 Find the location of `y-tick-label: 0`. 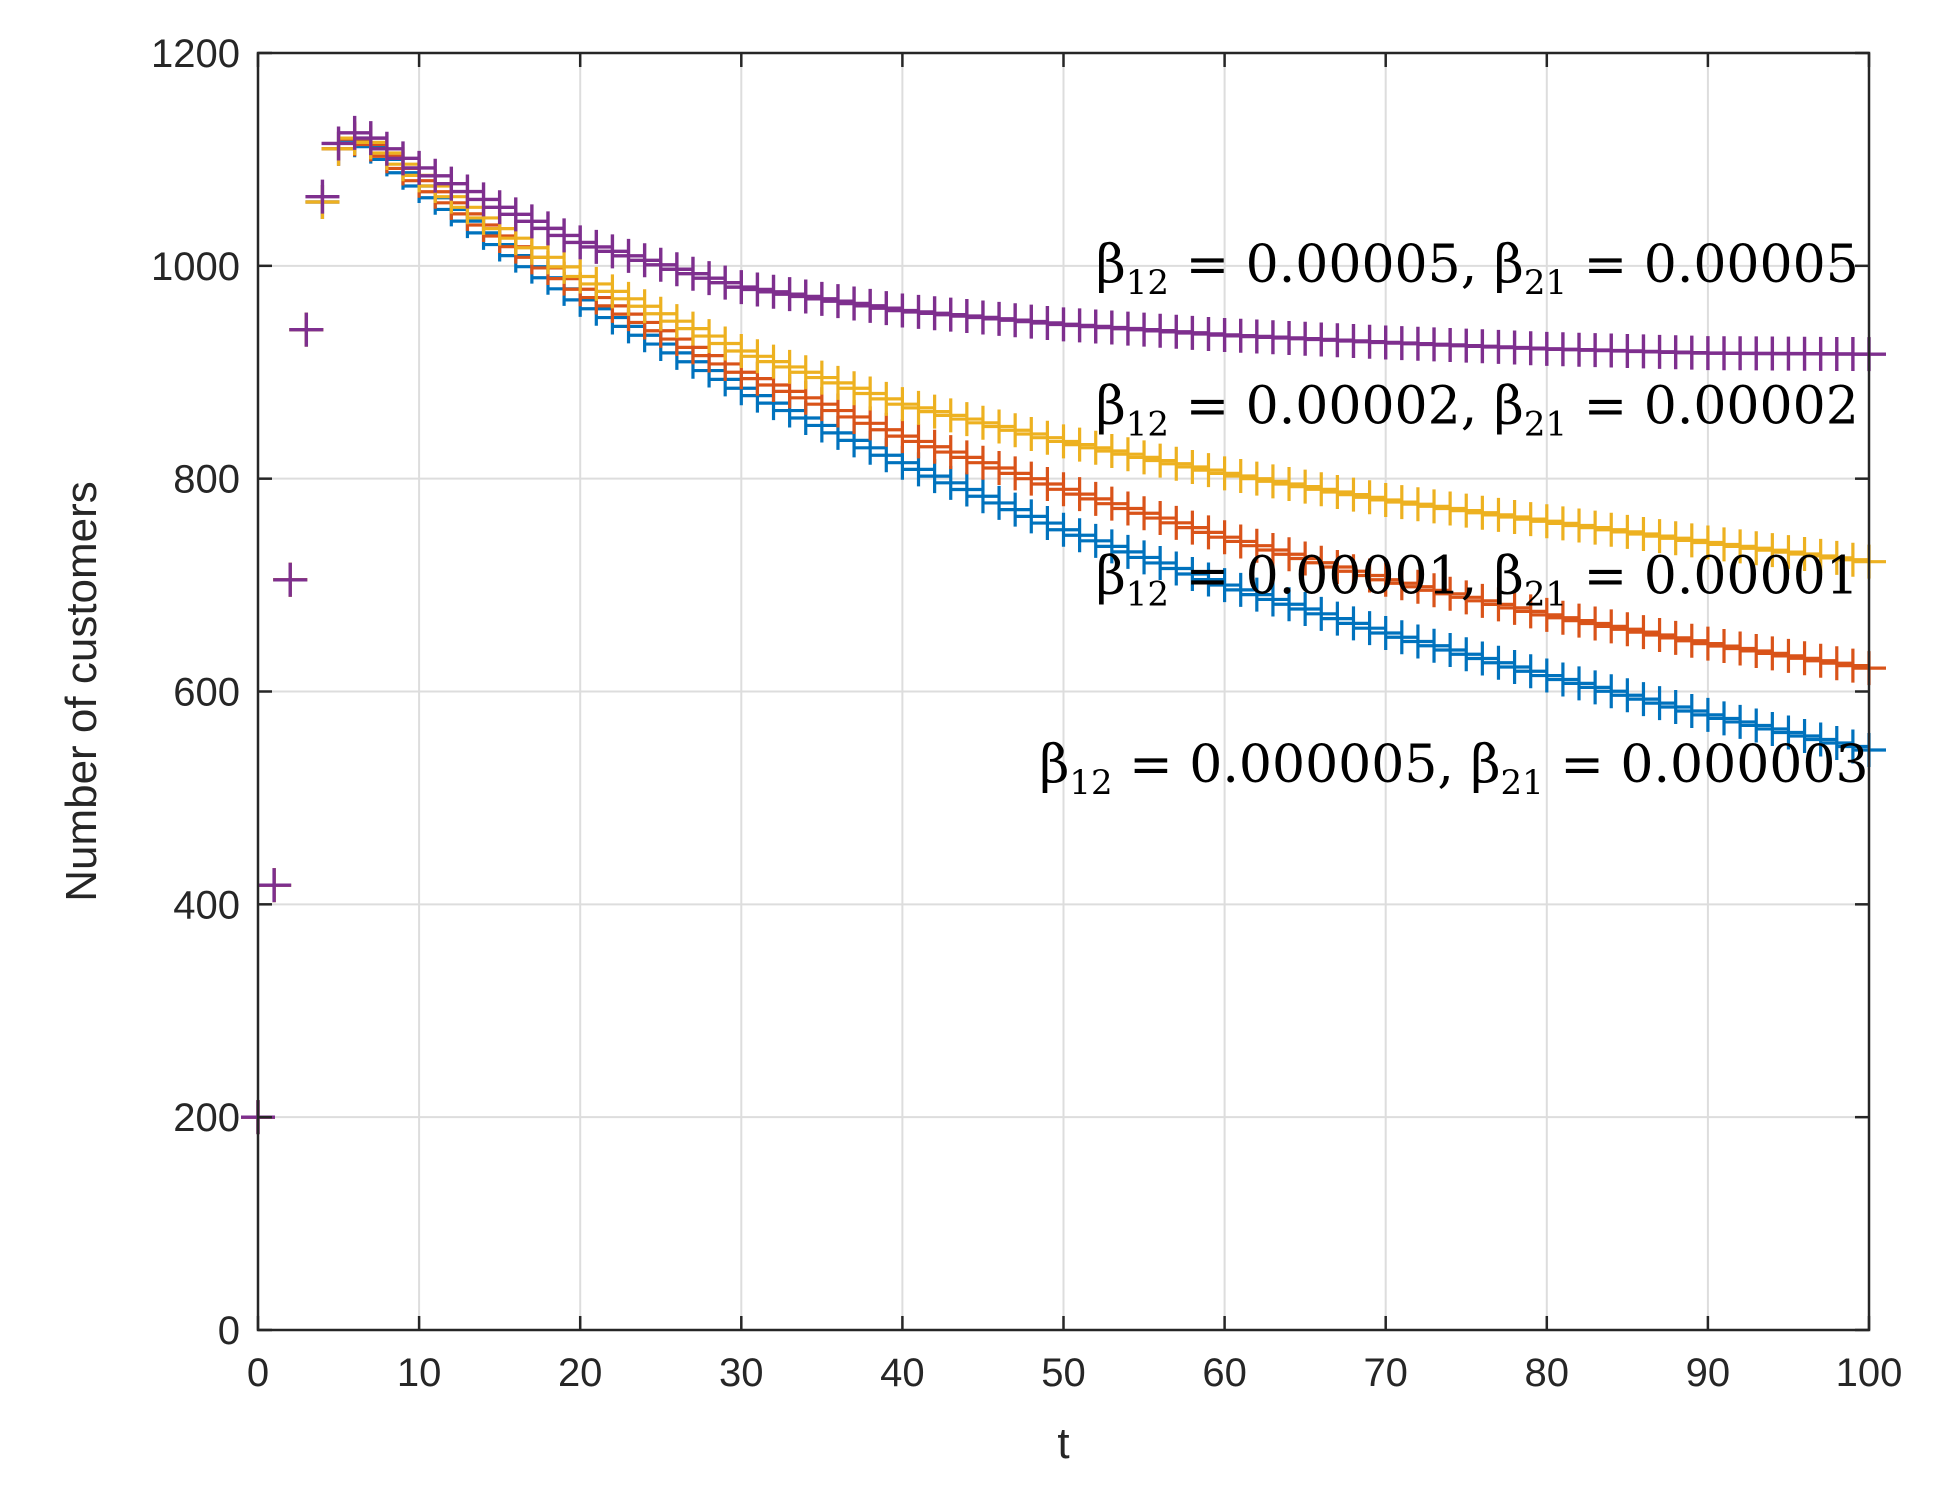

y-tick-label: 0 is located at coordinates (229, 1331).